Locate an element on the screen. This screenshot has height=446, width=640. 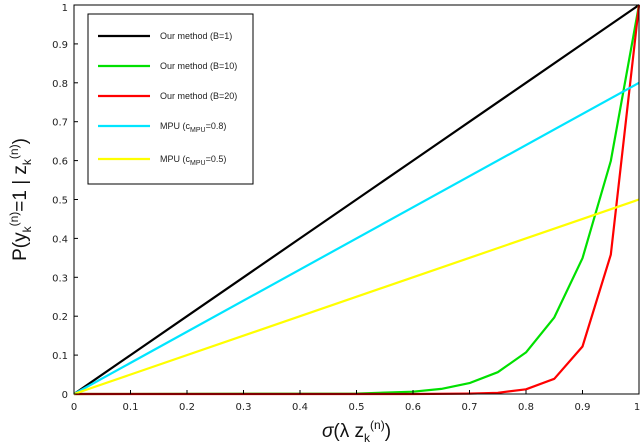
x-tick-label: 0.9 is located at coordinates (583, 407).